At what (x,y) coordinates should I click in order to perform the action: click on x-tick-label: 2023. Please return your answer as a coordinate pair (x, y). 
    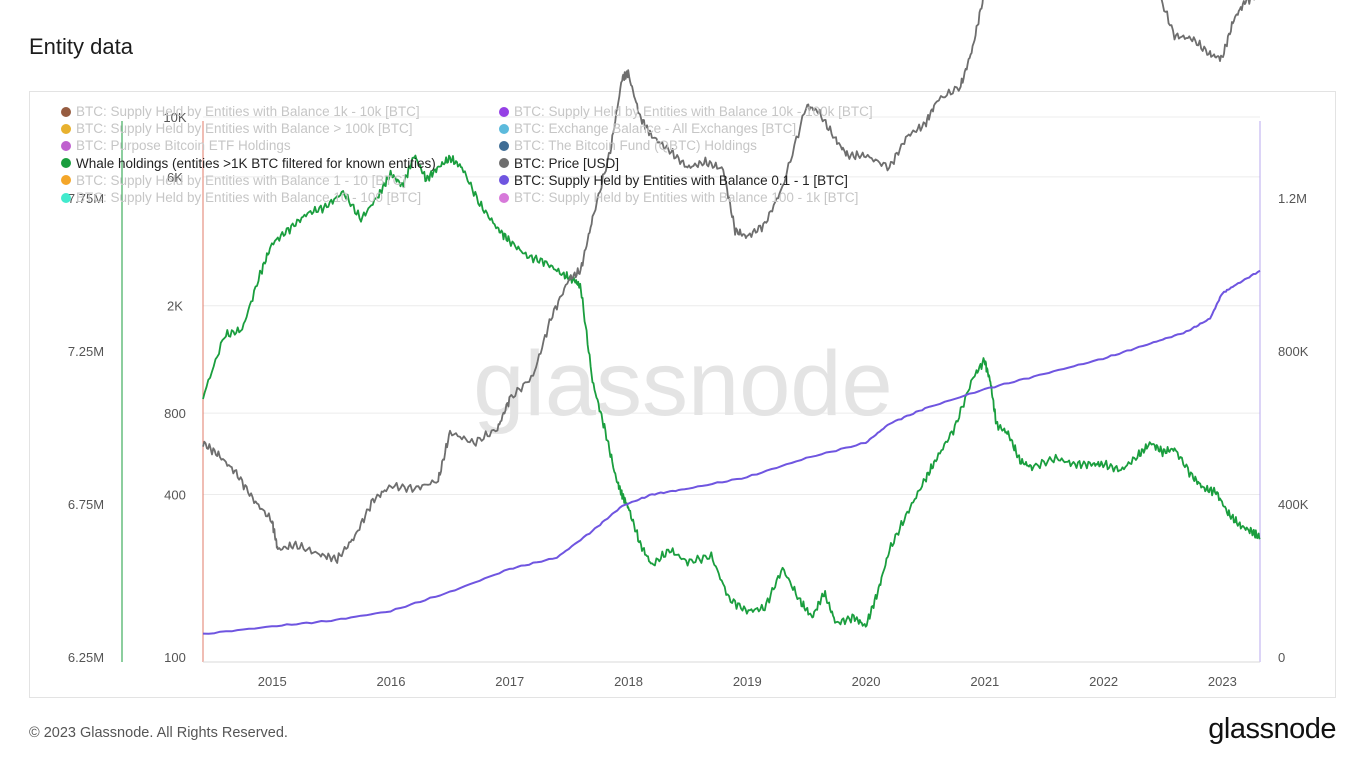
    Looking at the image, I should click on (1222, 681).